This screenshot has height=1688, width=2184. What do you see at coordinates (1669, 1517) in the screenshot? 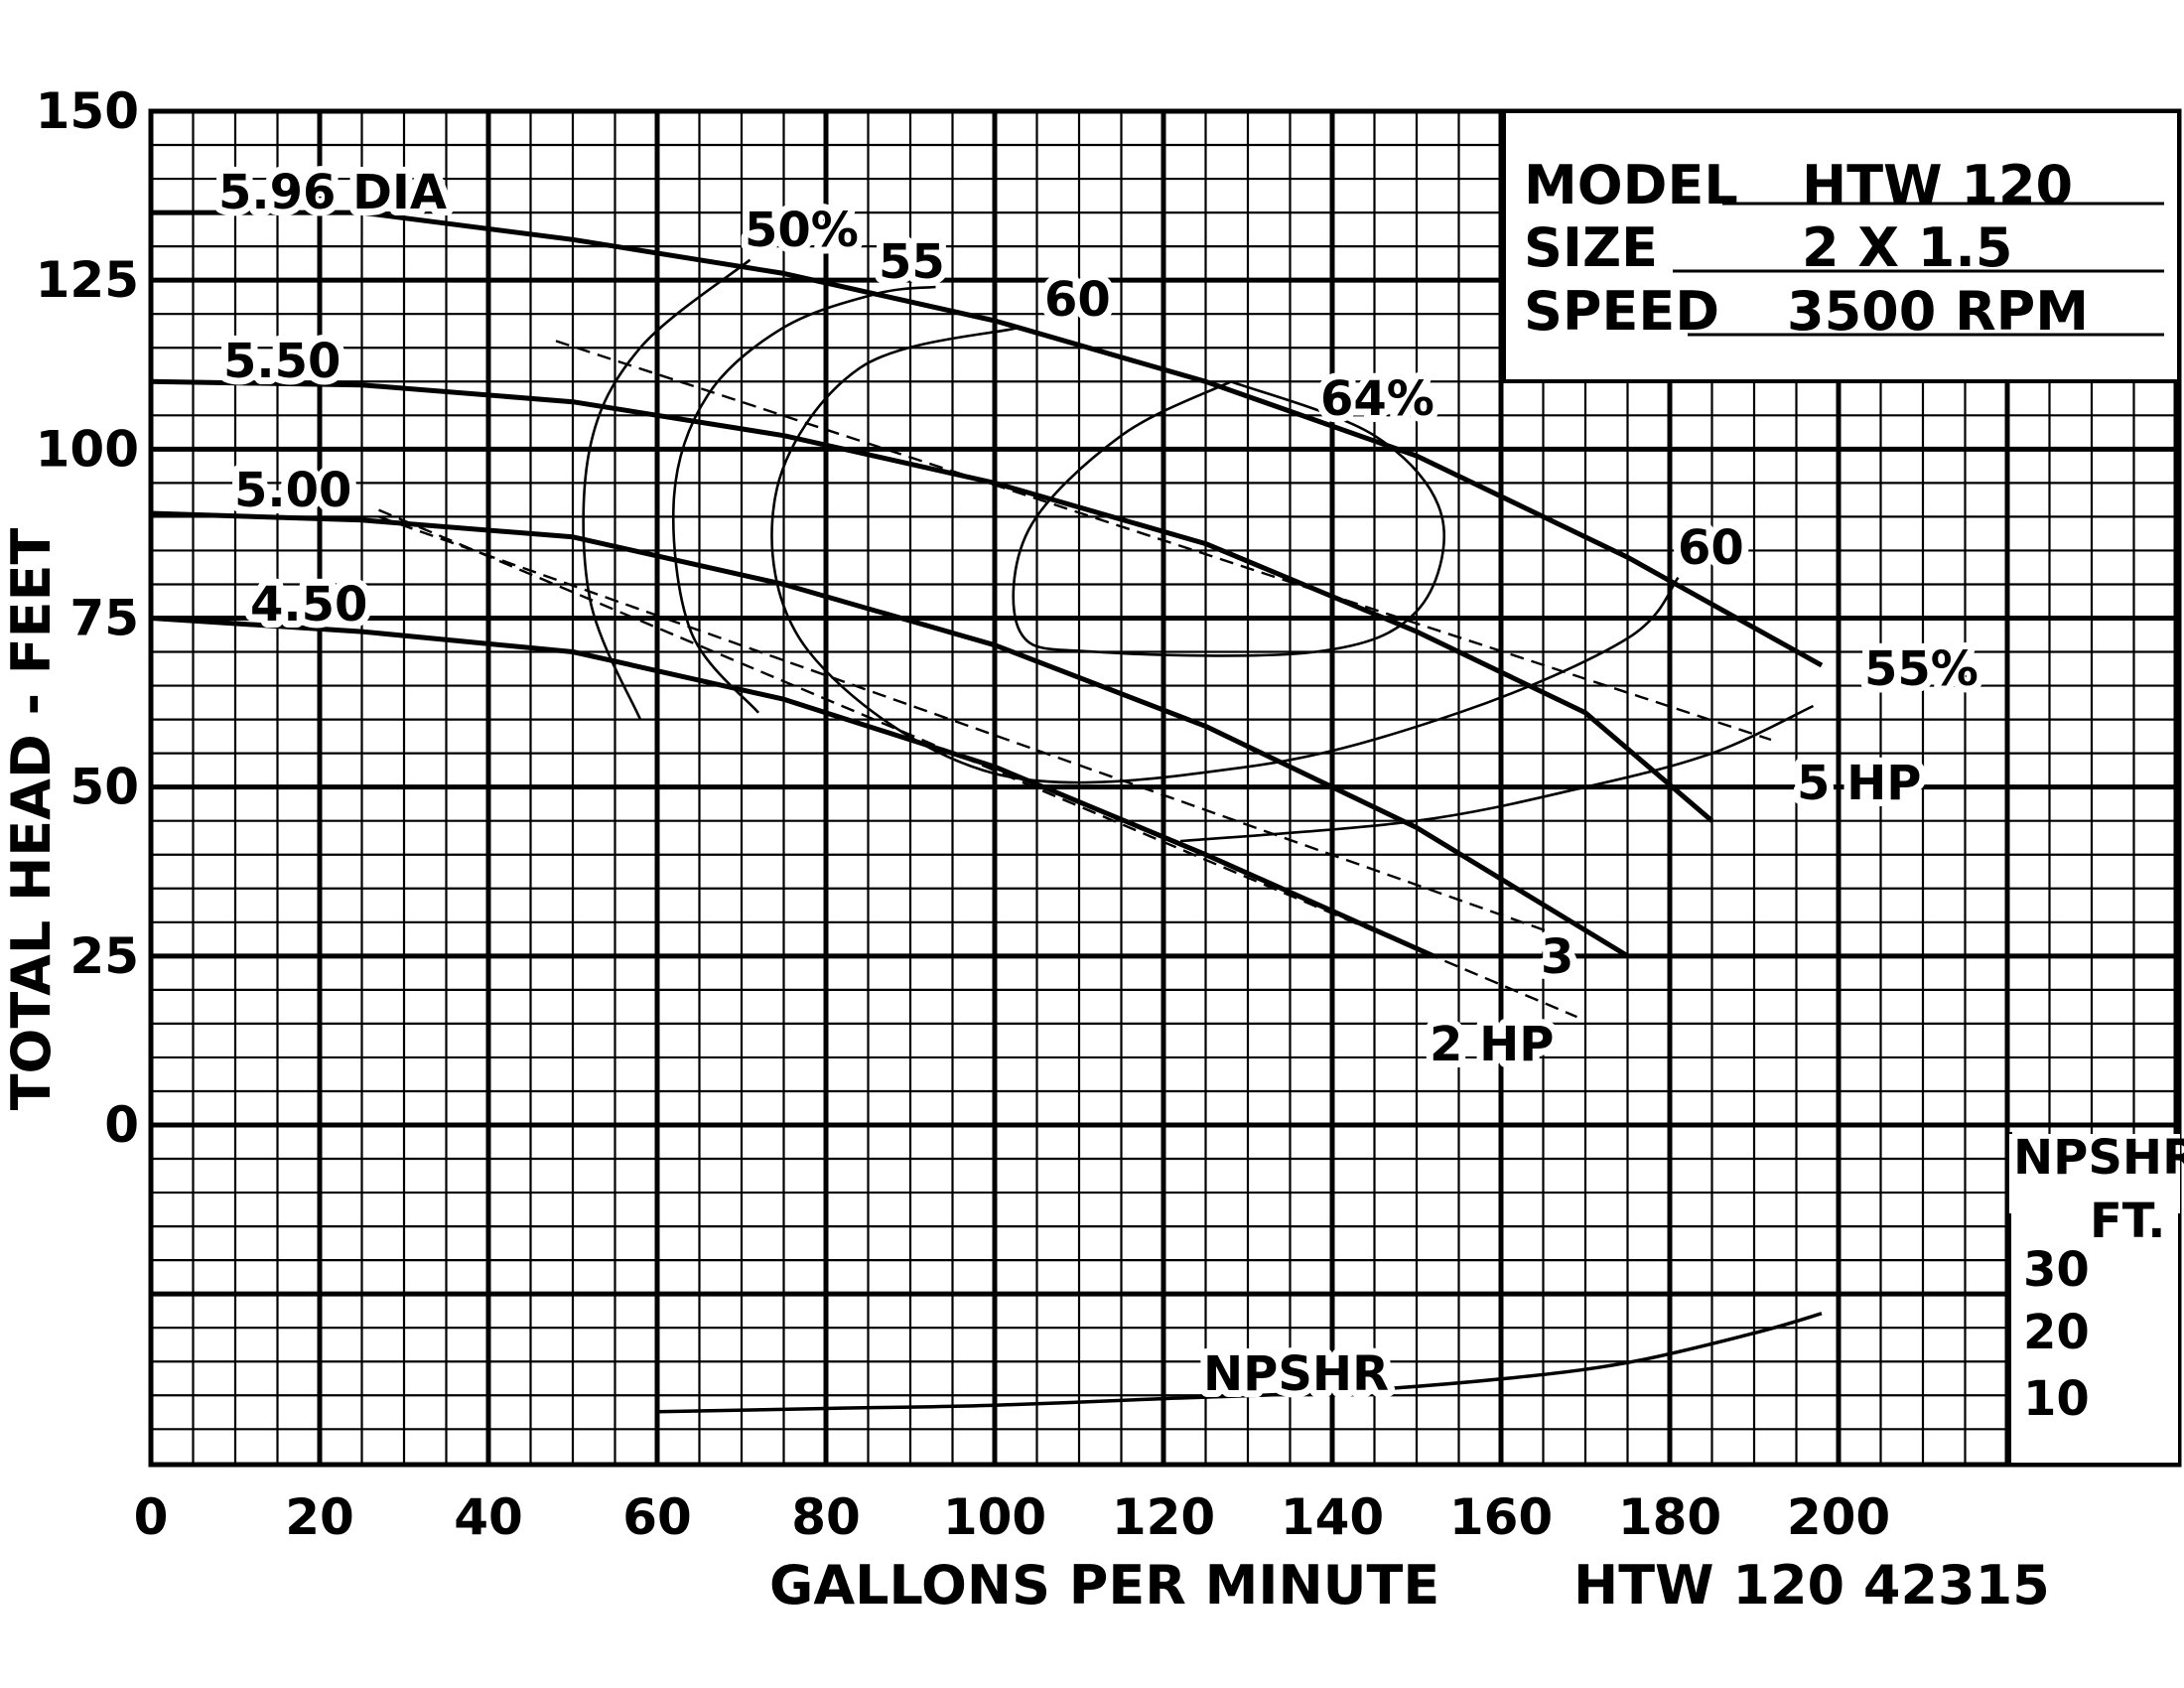
I see `x-tick-label: 180` at bounding box center [1669, 1517].